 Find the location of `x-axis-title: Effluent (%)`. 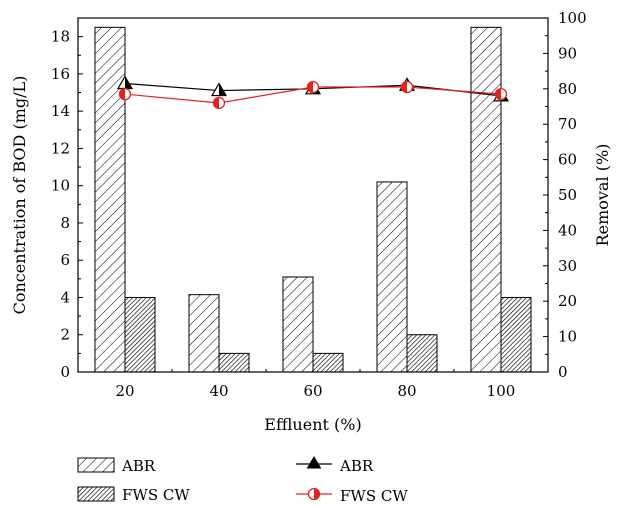

x-axis-title: Effluent (%) is located at coordinates (312, 424).